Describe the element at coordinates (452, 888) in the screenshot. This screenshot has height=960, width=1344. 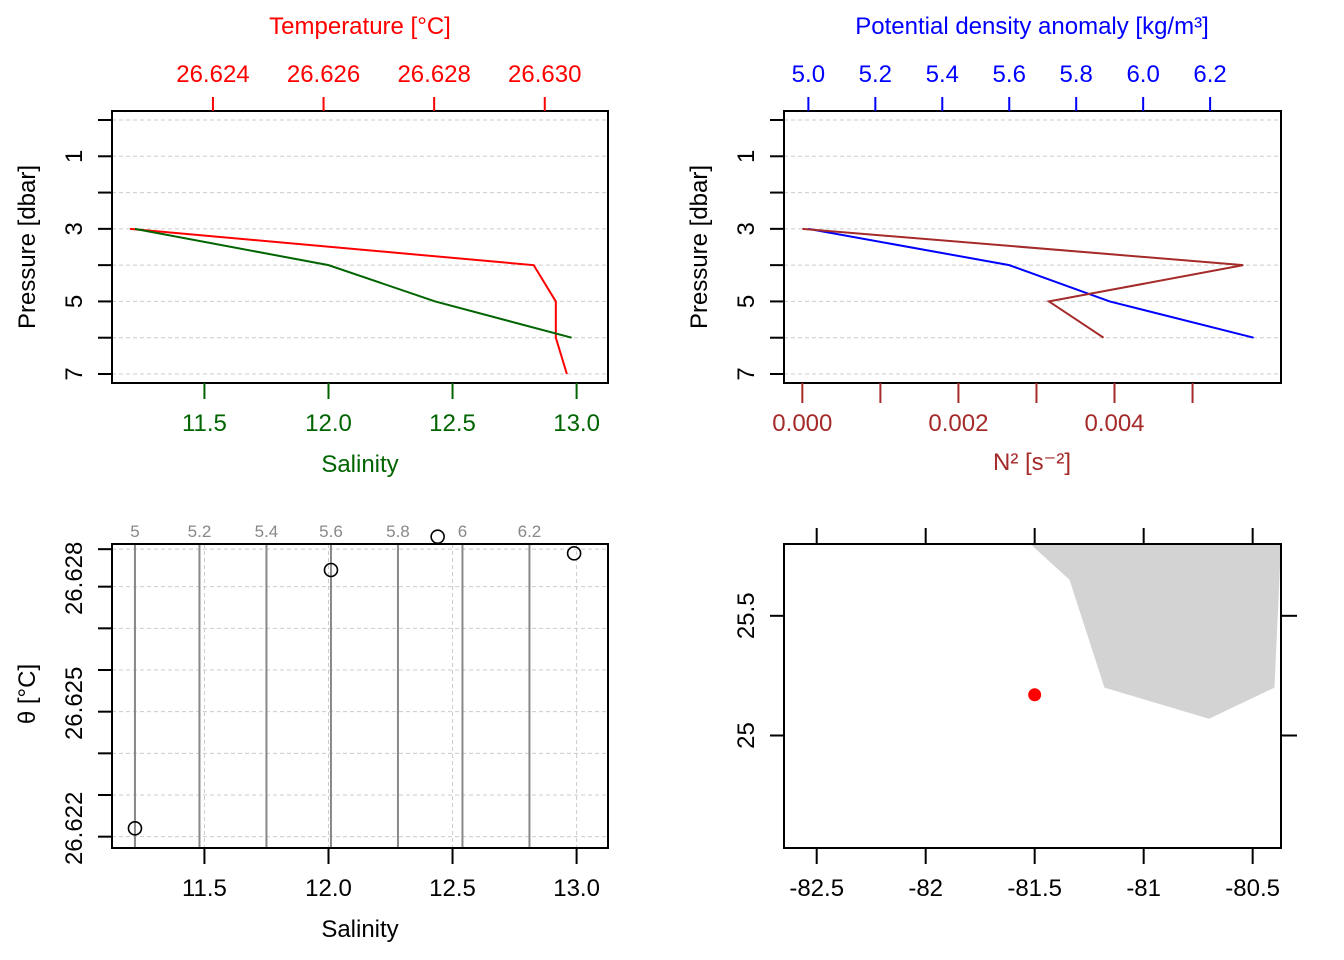
I see `x-tick-label: 12.5` at that location.